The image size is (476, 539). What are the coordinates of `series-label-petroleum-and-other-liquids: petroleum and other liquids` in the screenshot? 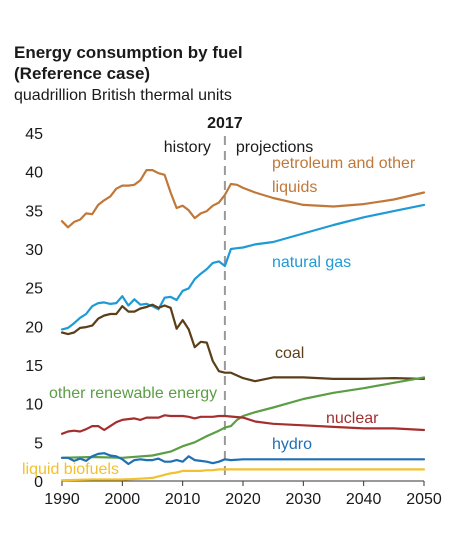 It's located at (344, 175).